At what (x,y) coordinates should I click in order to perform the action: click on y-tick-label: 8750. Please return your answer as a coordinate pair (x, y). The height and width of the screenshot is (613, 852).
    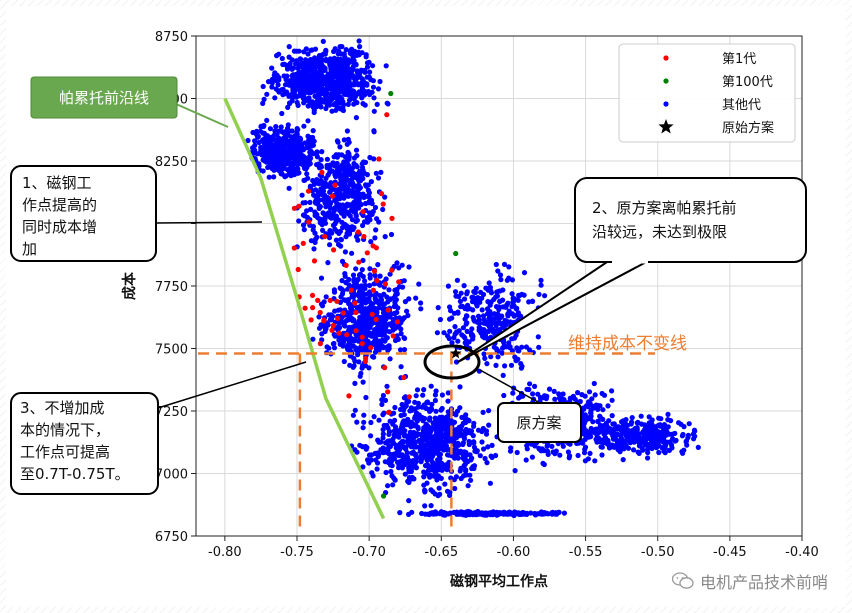
    Looking at the image, I should click on (171, 37).